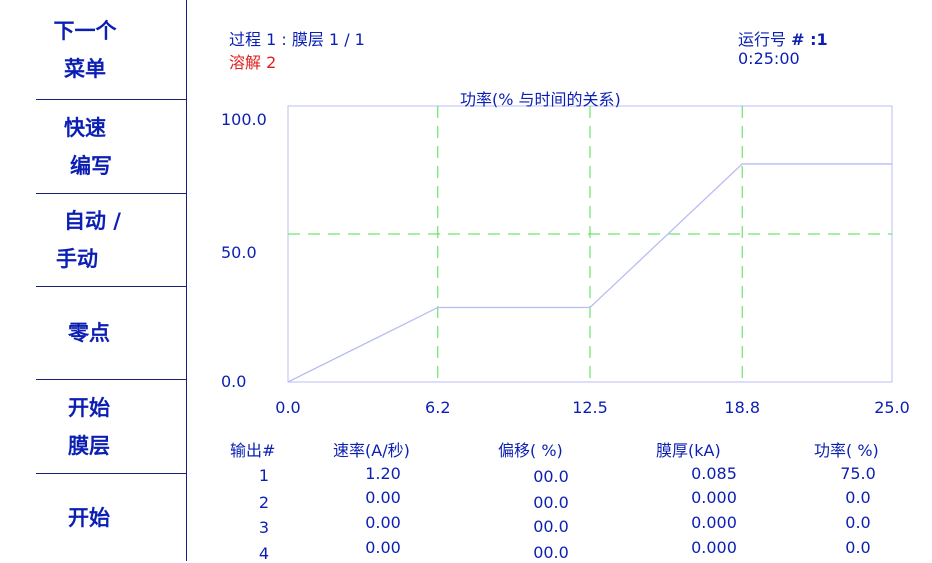 The image size is (932, 563). I want to click on table-cell: 1, so click(264, 475).